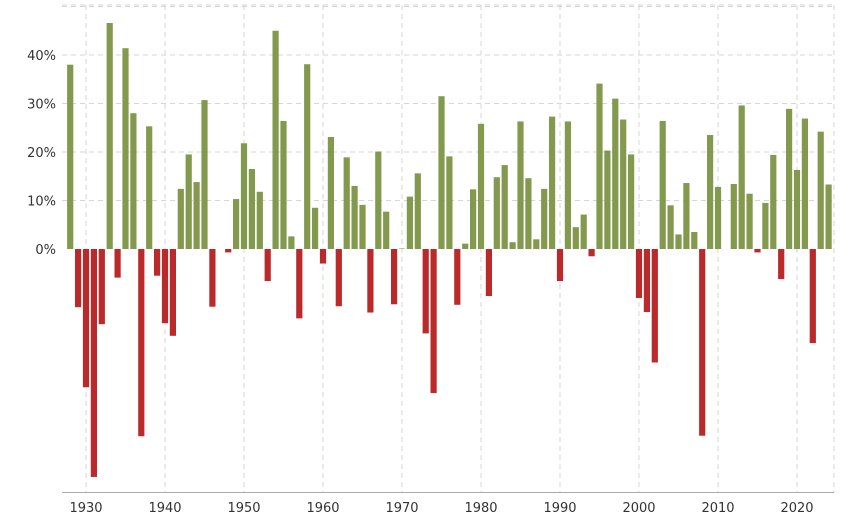 The image size is (868, 523). I want to click on bar-1933, so click(109, 135).